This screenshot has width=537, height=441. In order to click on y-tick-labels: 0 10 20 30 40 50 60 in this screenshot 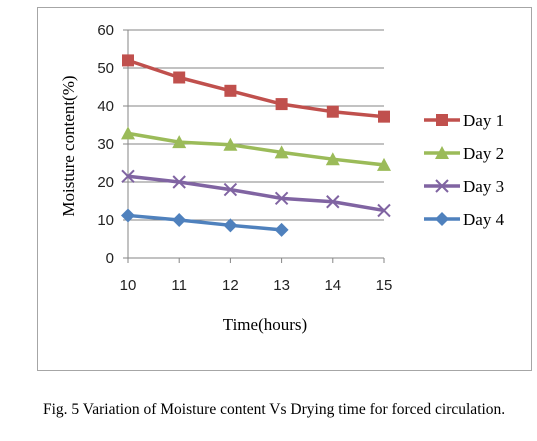, I will do `click(105, 144)`.